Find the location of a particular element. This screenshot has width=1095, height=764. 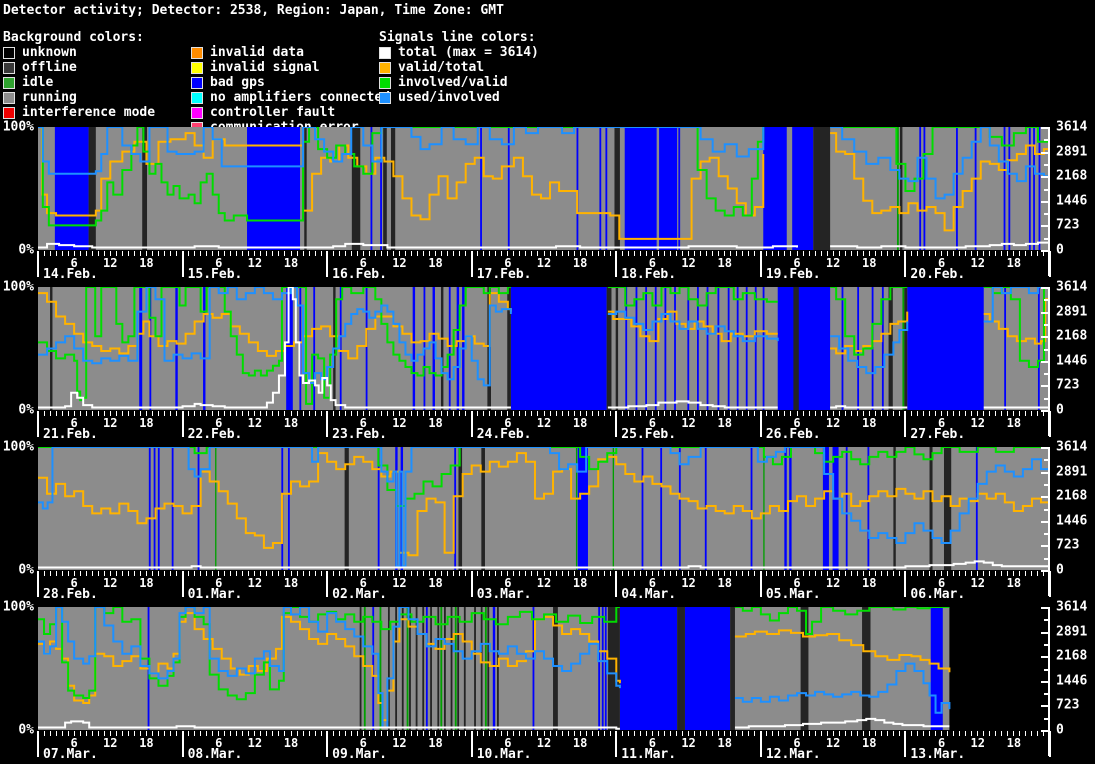

day-label: 16.Feb. is located at coordinates (359, 274).